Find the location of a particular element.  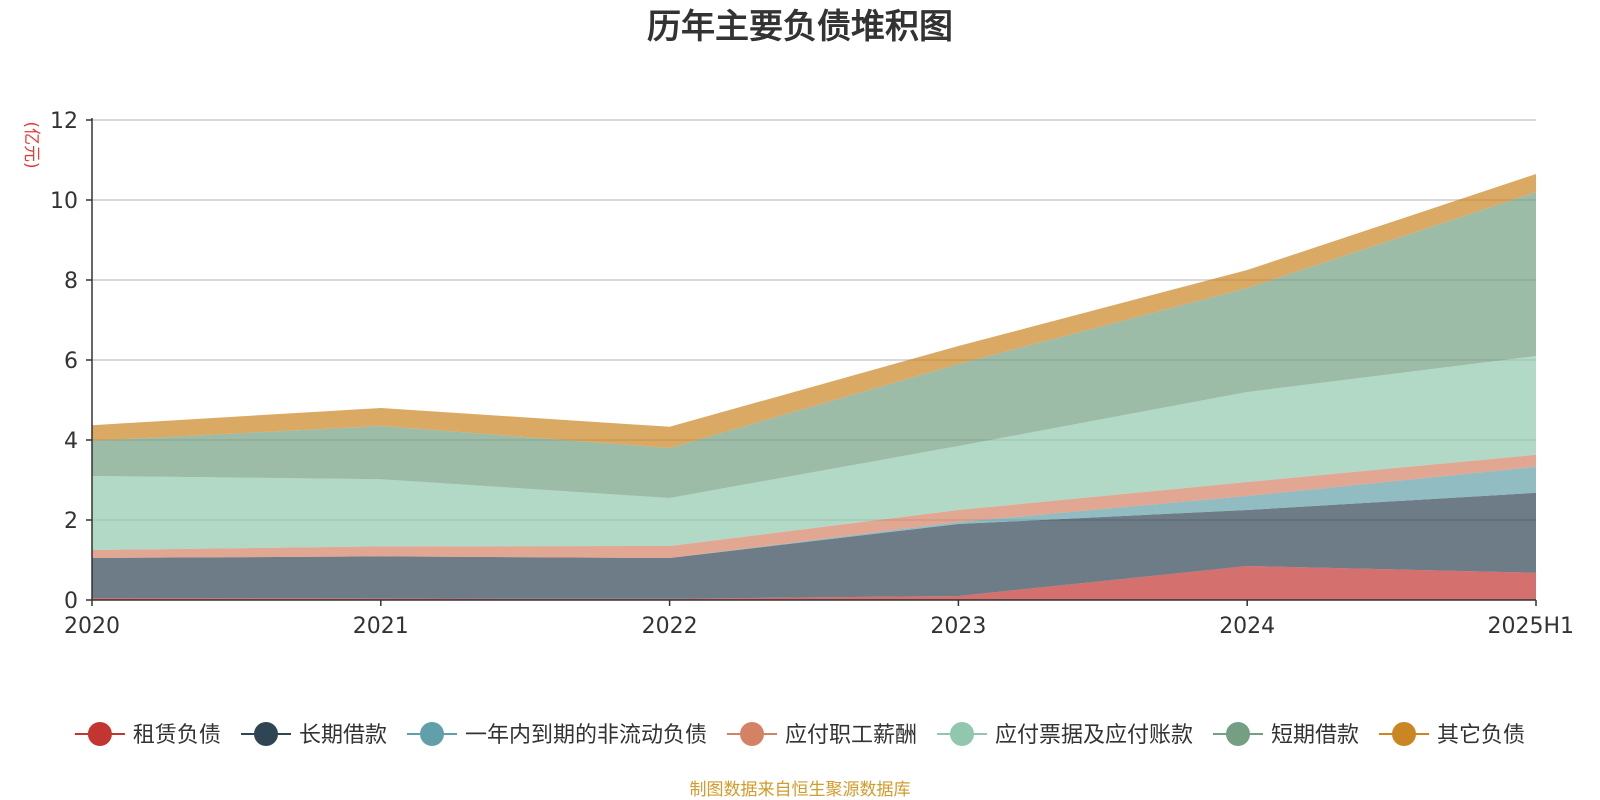

legend-label: 应付票据及应付账款 is located at coordinates (1094, 735).